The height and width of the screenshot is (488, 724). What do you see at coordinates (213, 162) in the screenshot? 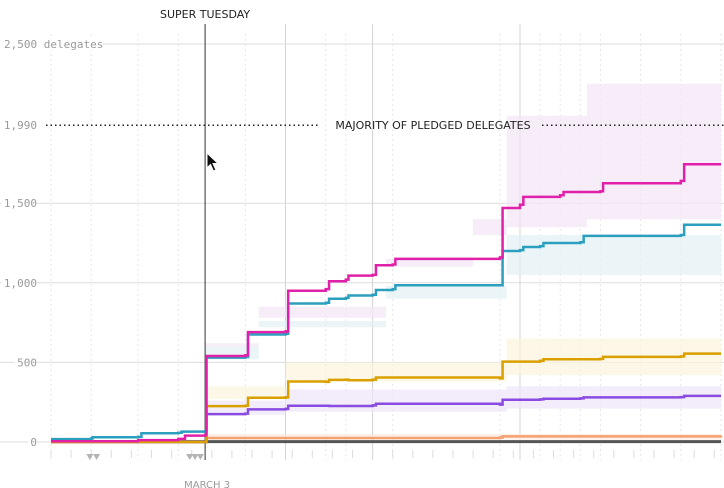
I see `mouse-pointer-icon` at bounding box center [213, 162].